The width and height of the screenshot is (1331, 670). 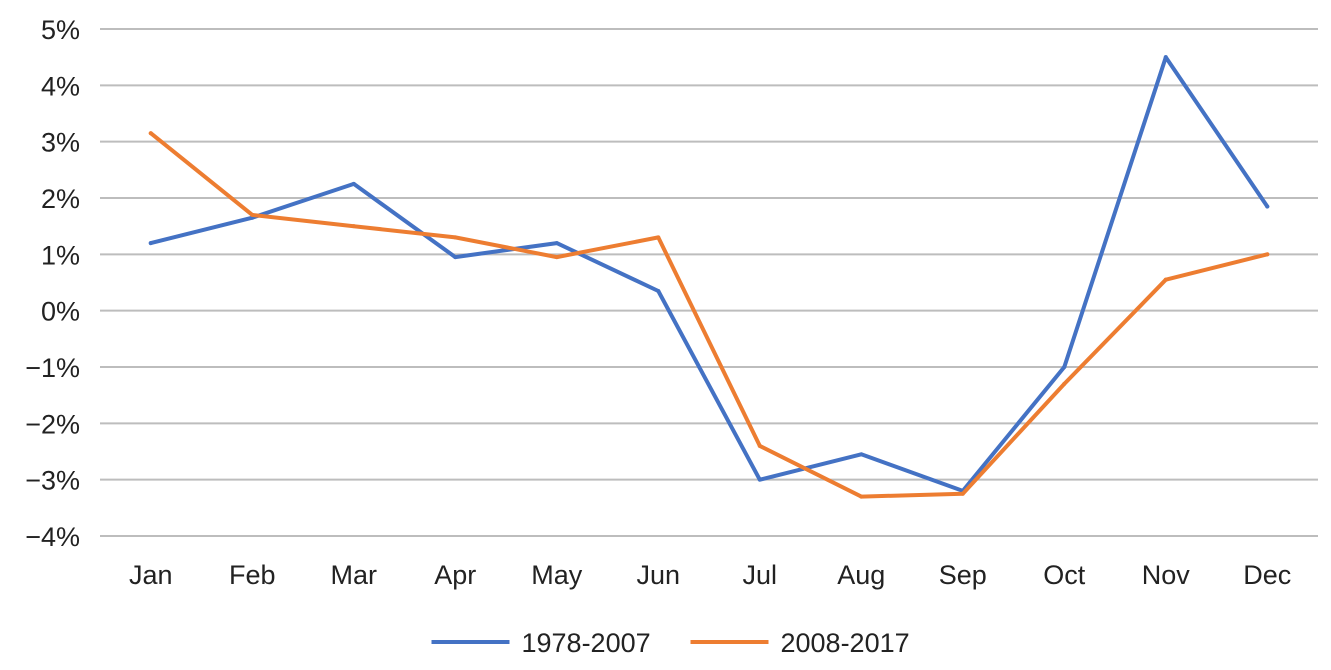 I want to click on y-tick-label: 0%, so click(x=60, y=312).